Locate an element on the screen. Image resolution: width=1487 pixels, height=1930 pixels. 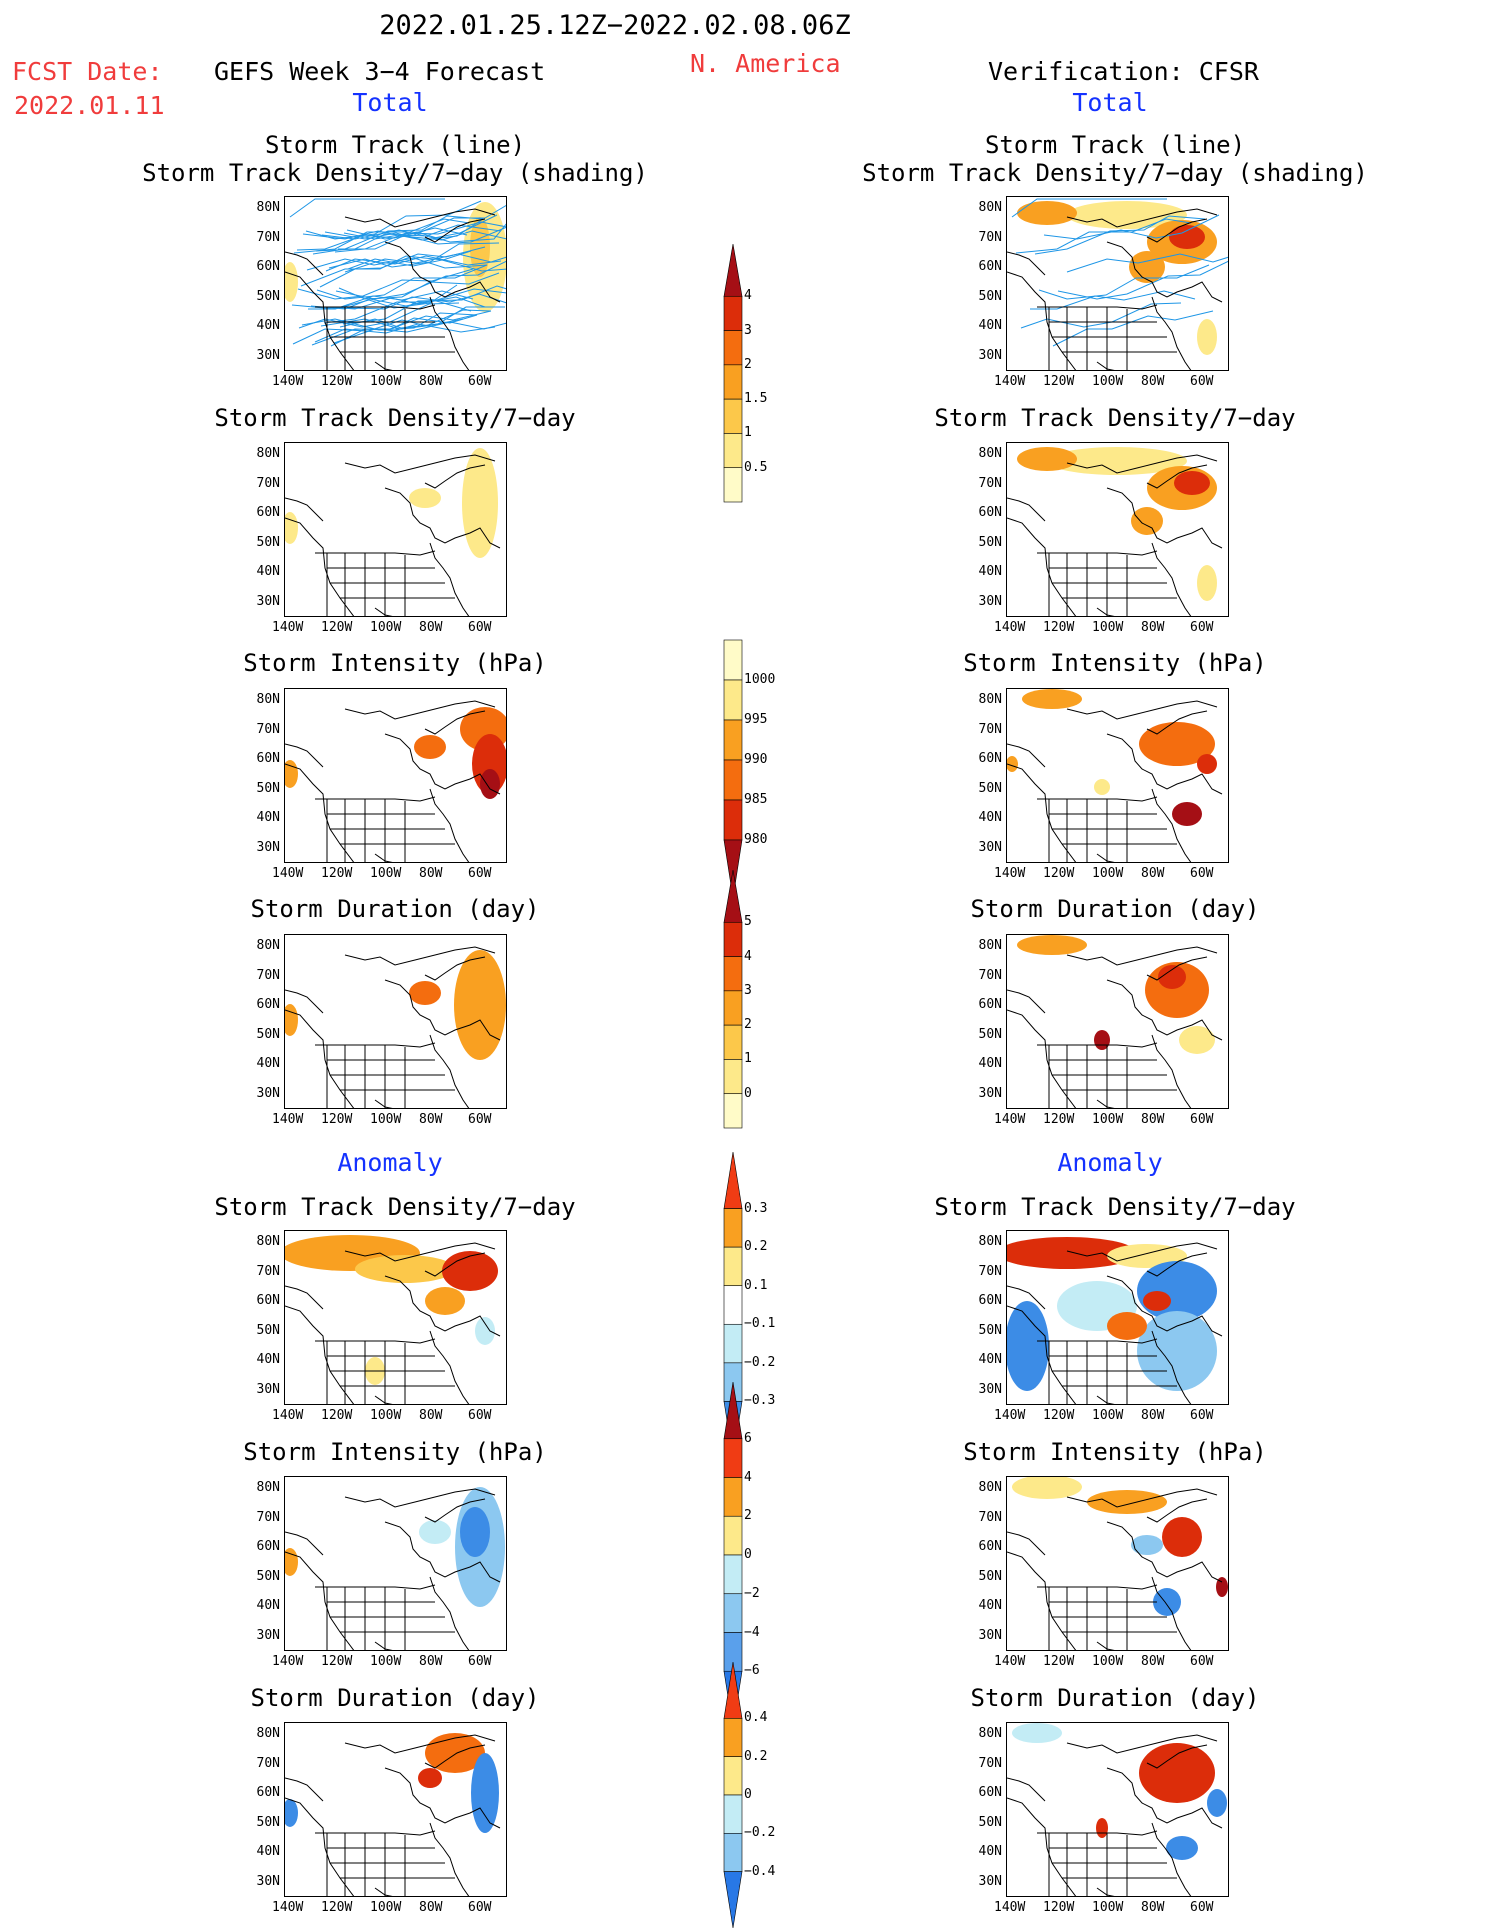
lon-tick-label: 100W is located at coordinates (386, 381).